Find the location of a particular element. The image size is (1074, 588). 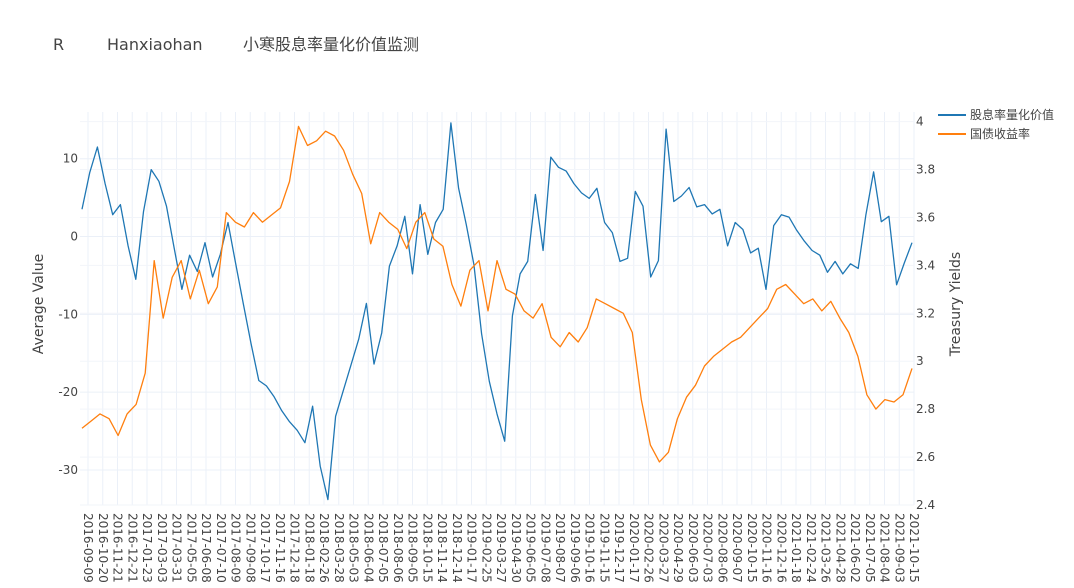

right-axis-ticks: 4 3.8 3.6 3.4 3.2 3 2.8 2.6 2.4 is located at coordinates (925, 313).